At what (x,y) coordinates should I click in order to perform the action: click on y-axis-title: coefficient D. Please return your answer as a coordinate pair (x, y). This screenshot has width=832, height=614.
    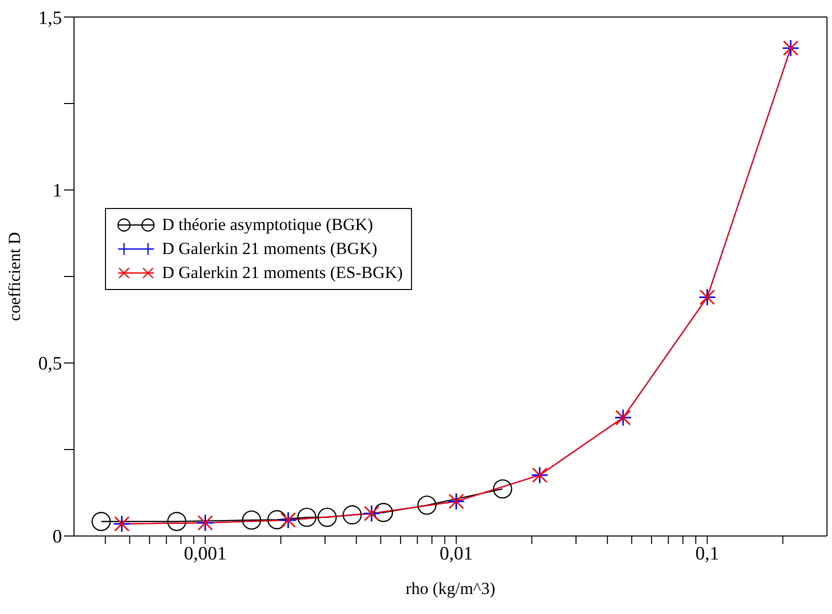
    Looking at the image, I should click on (14, 276).